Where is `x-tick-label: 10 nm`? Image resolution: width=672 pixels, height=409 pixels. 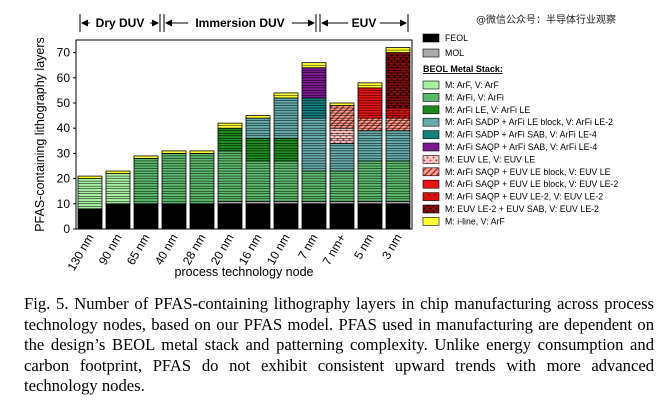
x-tick-label: 10 nm is located at coordinates (278, 250).